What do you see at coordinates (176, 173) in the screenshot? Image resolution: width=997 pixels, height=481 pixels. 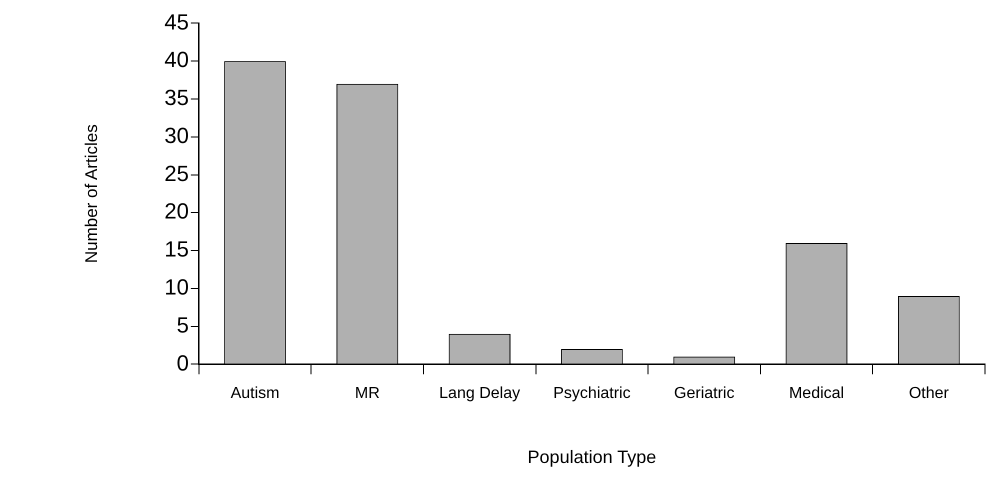 I see `y-tick-label: 25` at bounding box center [176, 173].